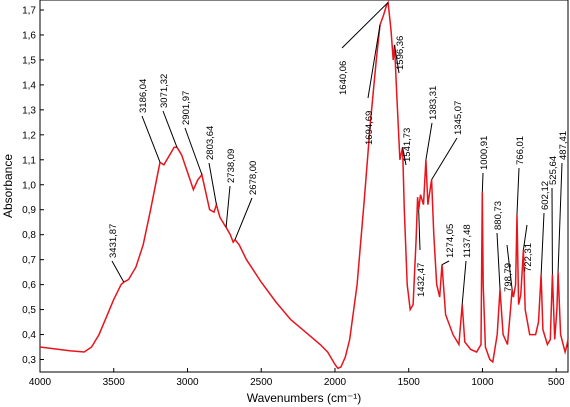 This screenshot has height=407, width=570. Describe the element at coordinates (29, 210) in the screenshot. I see `y-tick-label: 0,9` at that location.